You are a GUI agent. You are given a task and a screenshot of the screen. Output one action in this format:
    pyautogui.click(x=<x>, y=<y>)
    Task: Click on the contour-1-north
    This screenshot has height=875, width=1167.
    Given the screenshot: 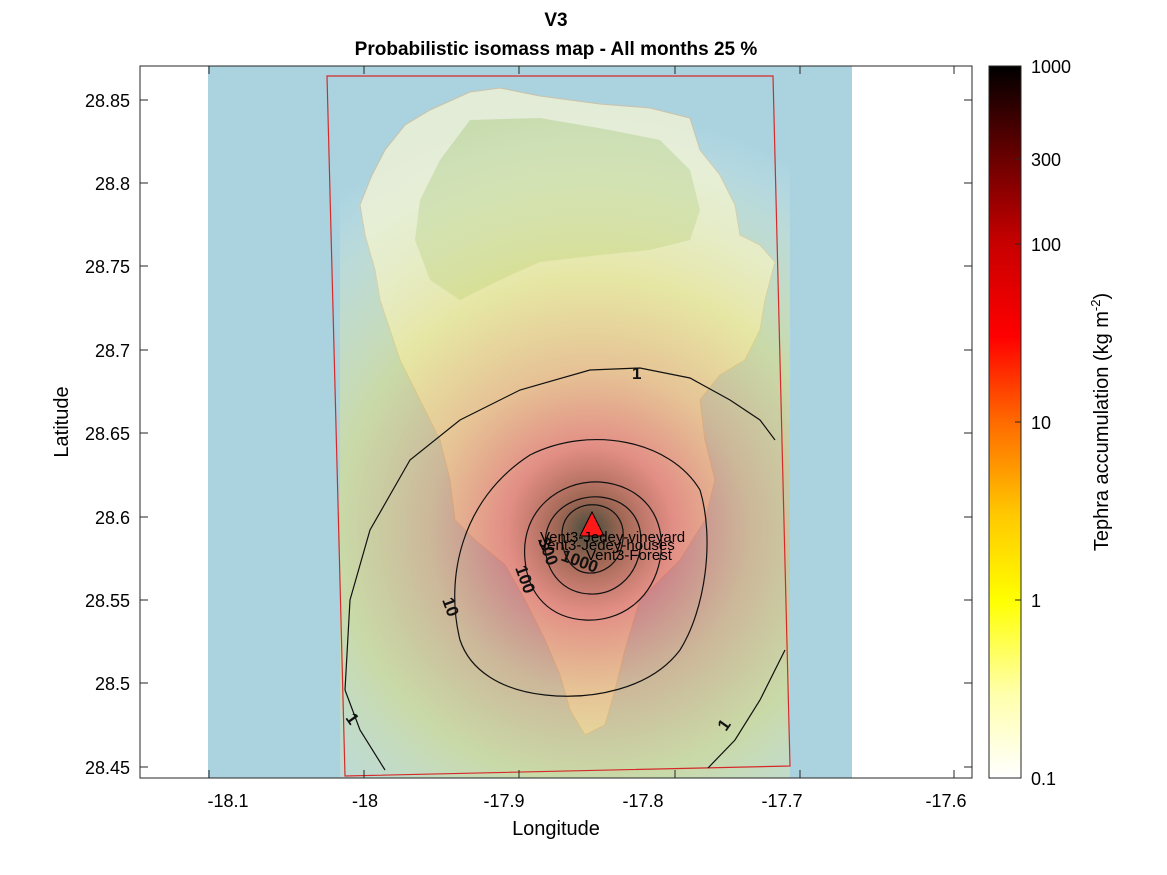 What is the action you would take?
    pyautogui.click(x=560, y=529)
    